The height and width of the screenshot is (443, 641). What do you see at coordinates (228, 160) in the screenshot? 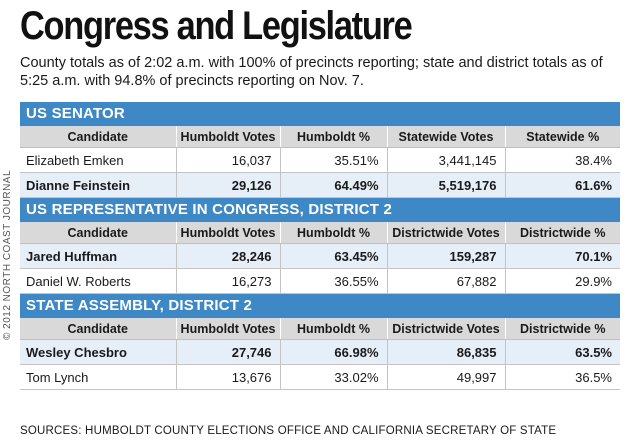
I see `humboldt-votes: 16,037` at bounding box center [228, 160].